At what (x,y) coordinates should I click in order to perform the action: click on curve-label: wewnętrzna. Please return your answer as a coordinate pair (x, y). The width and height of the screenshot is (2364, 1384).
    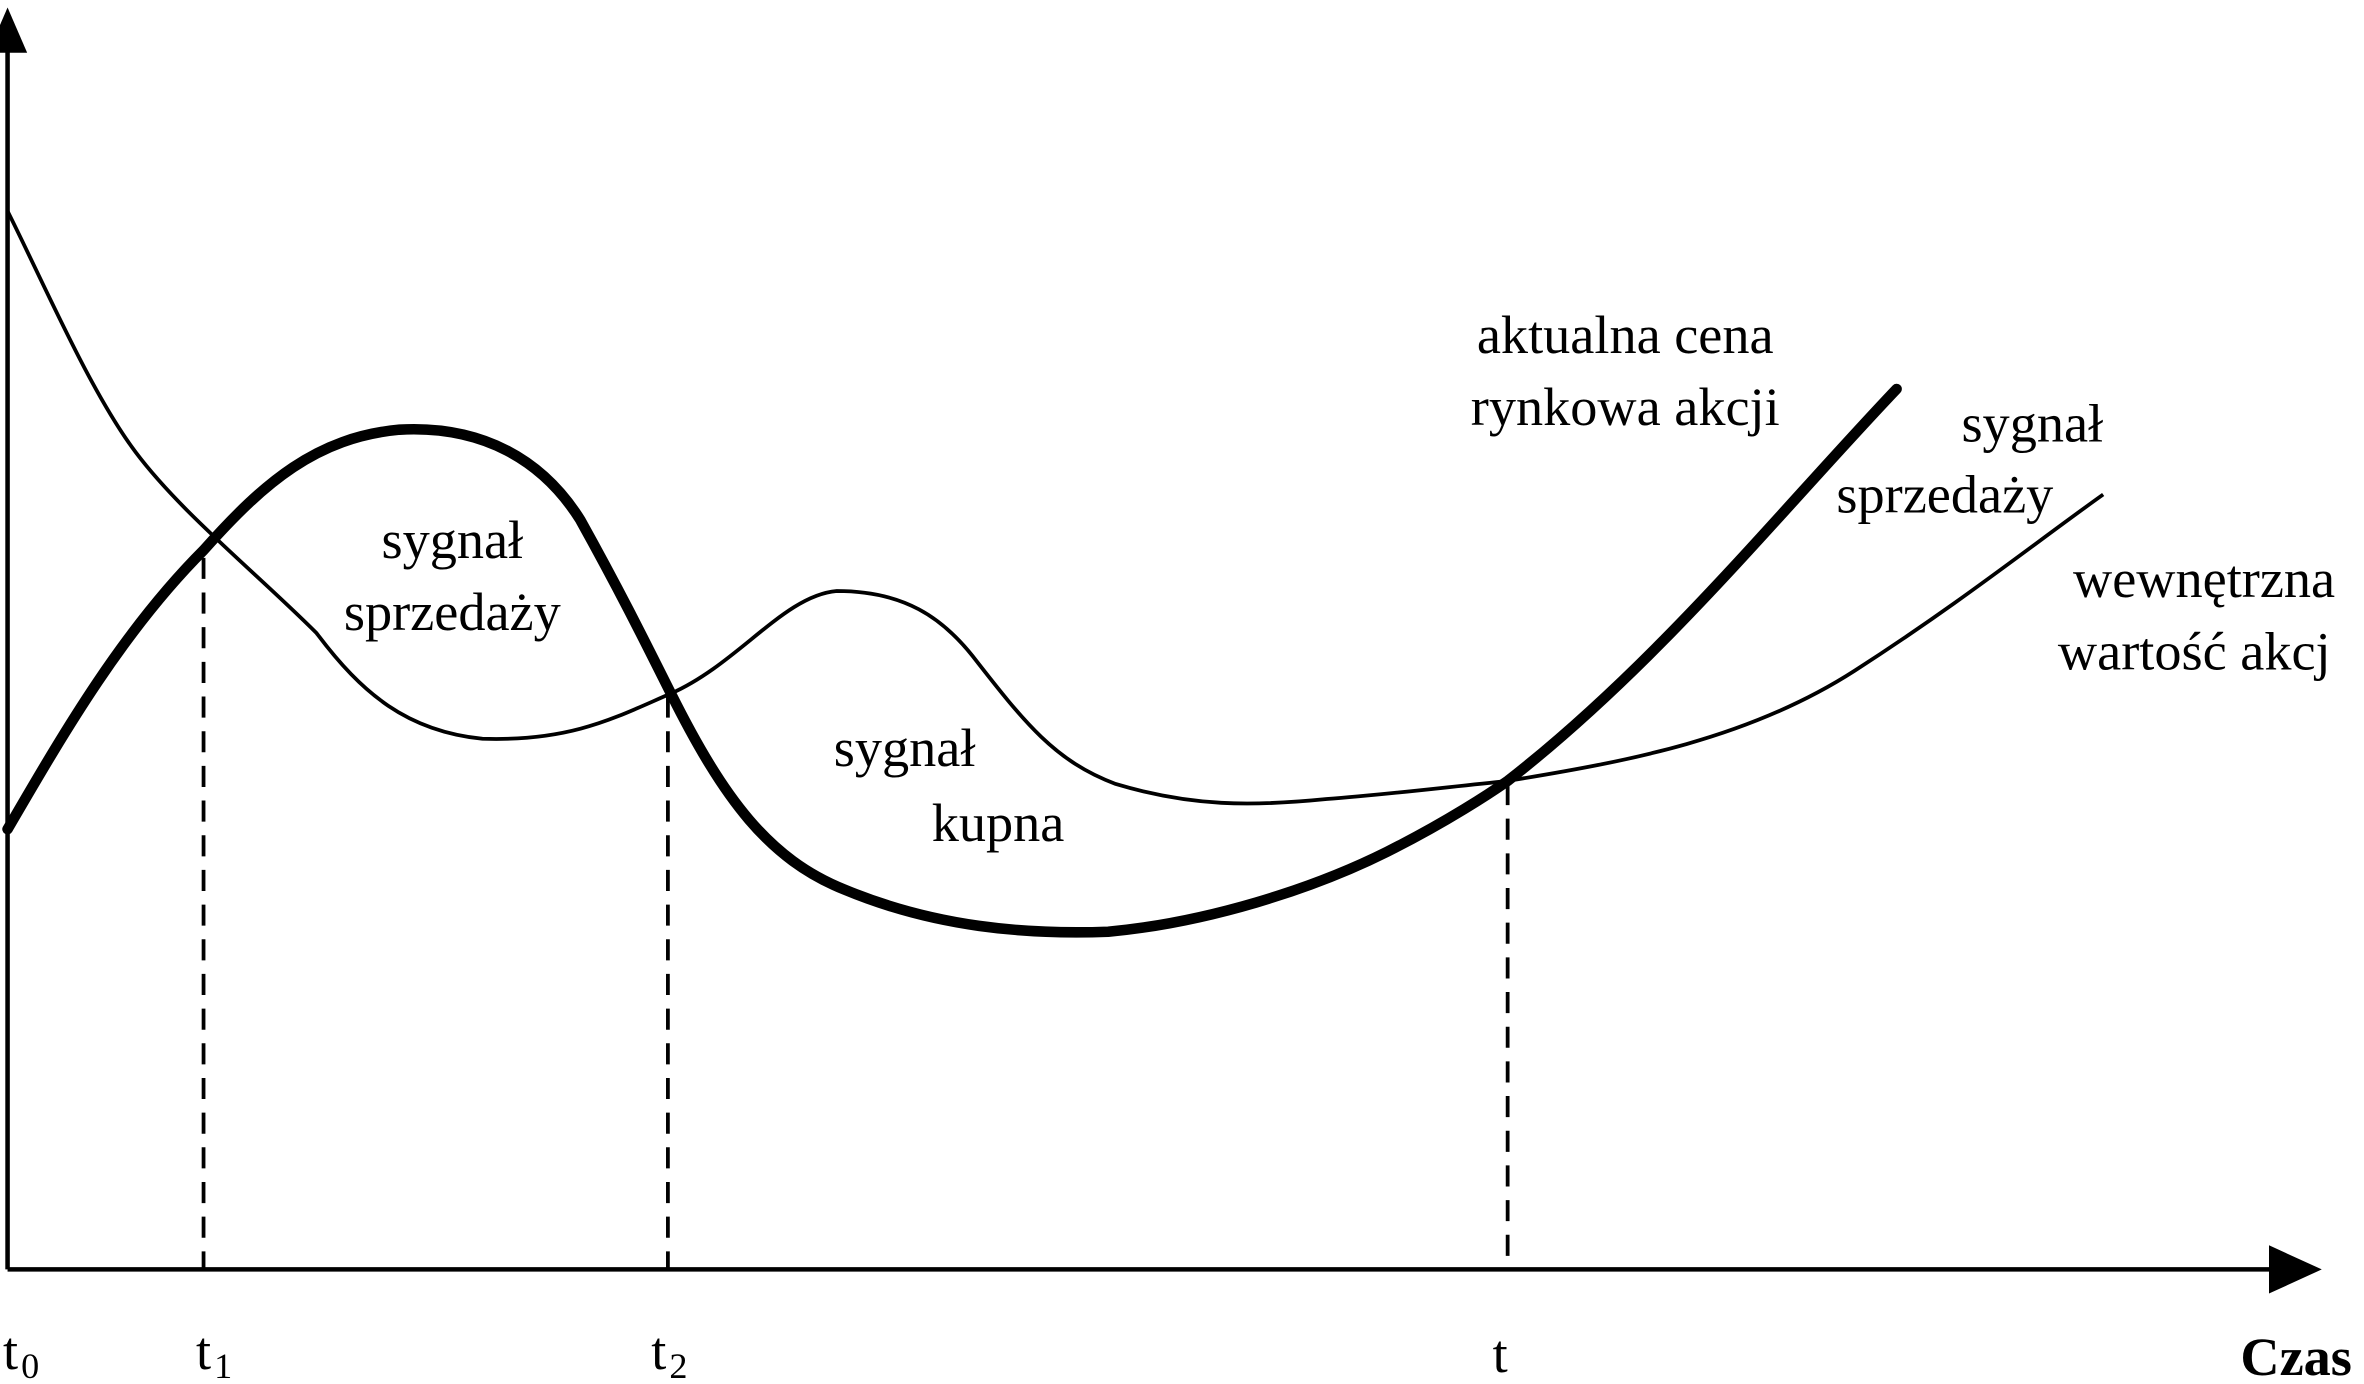
    Looking at the image, I should click on (2204, 579).